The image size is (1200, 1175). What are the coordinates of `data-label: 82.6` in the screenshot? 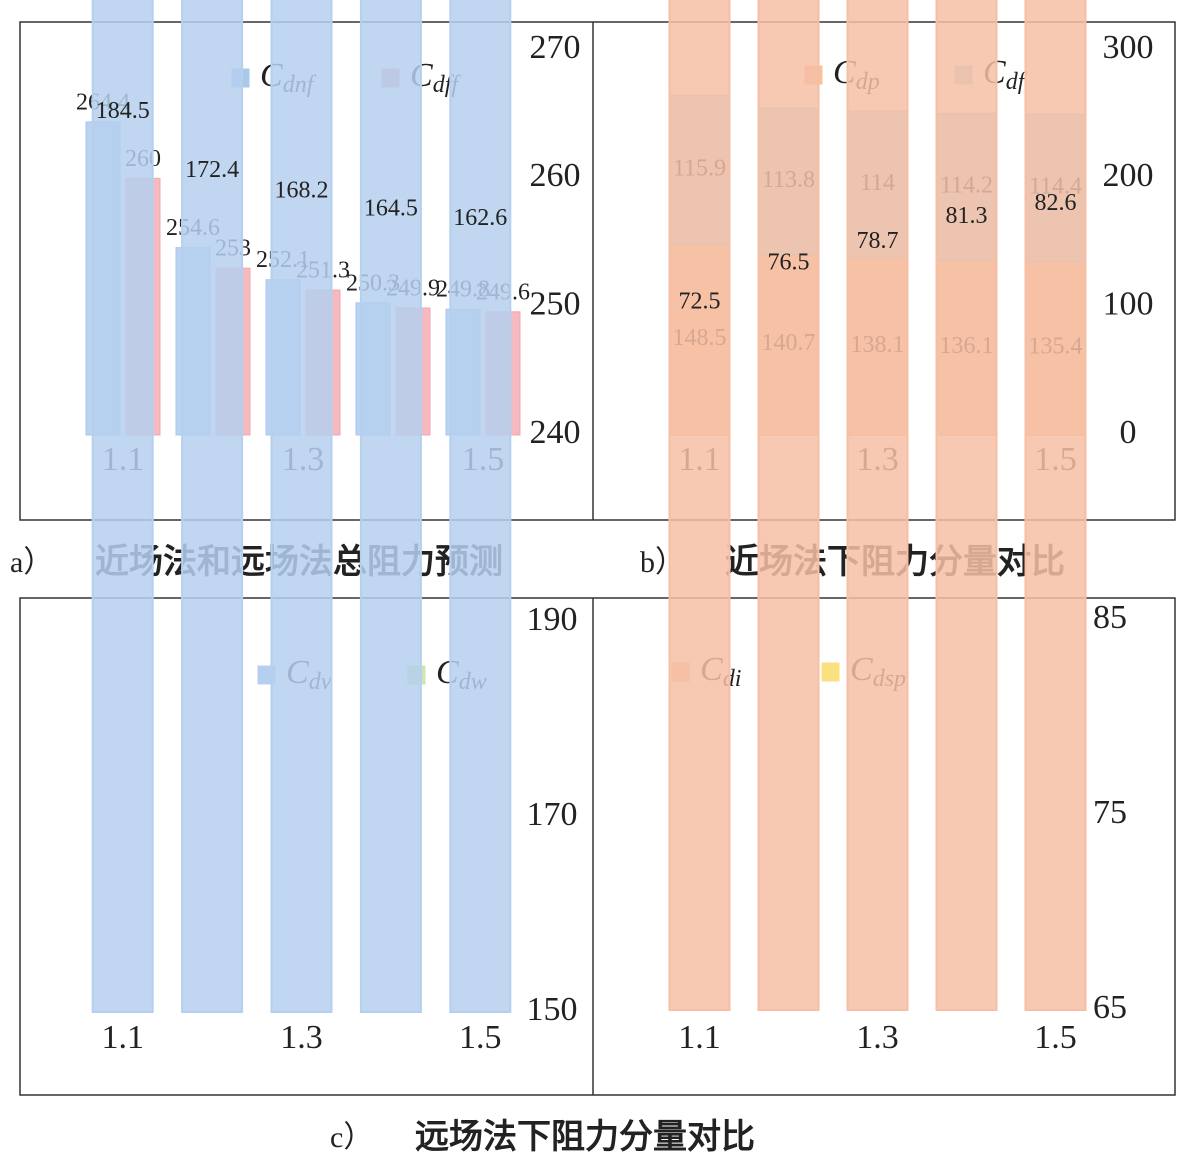 It's located at (1056, 203).